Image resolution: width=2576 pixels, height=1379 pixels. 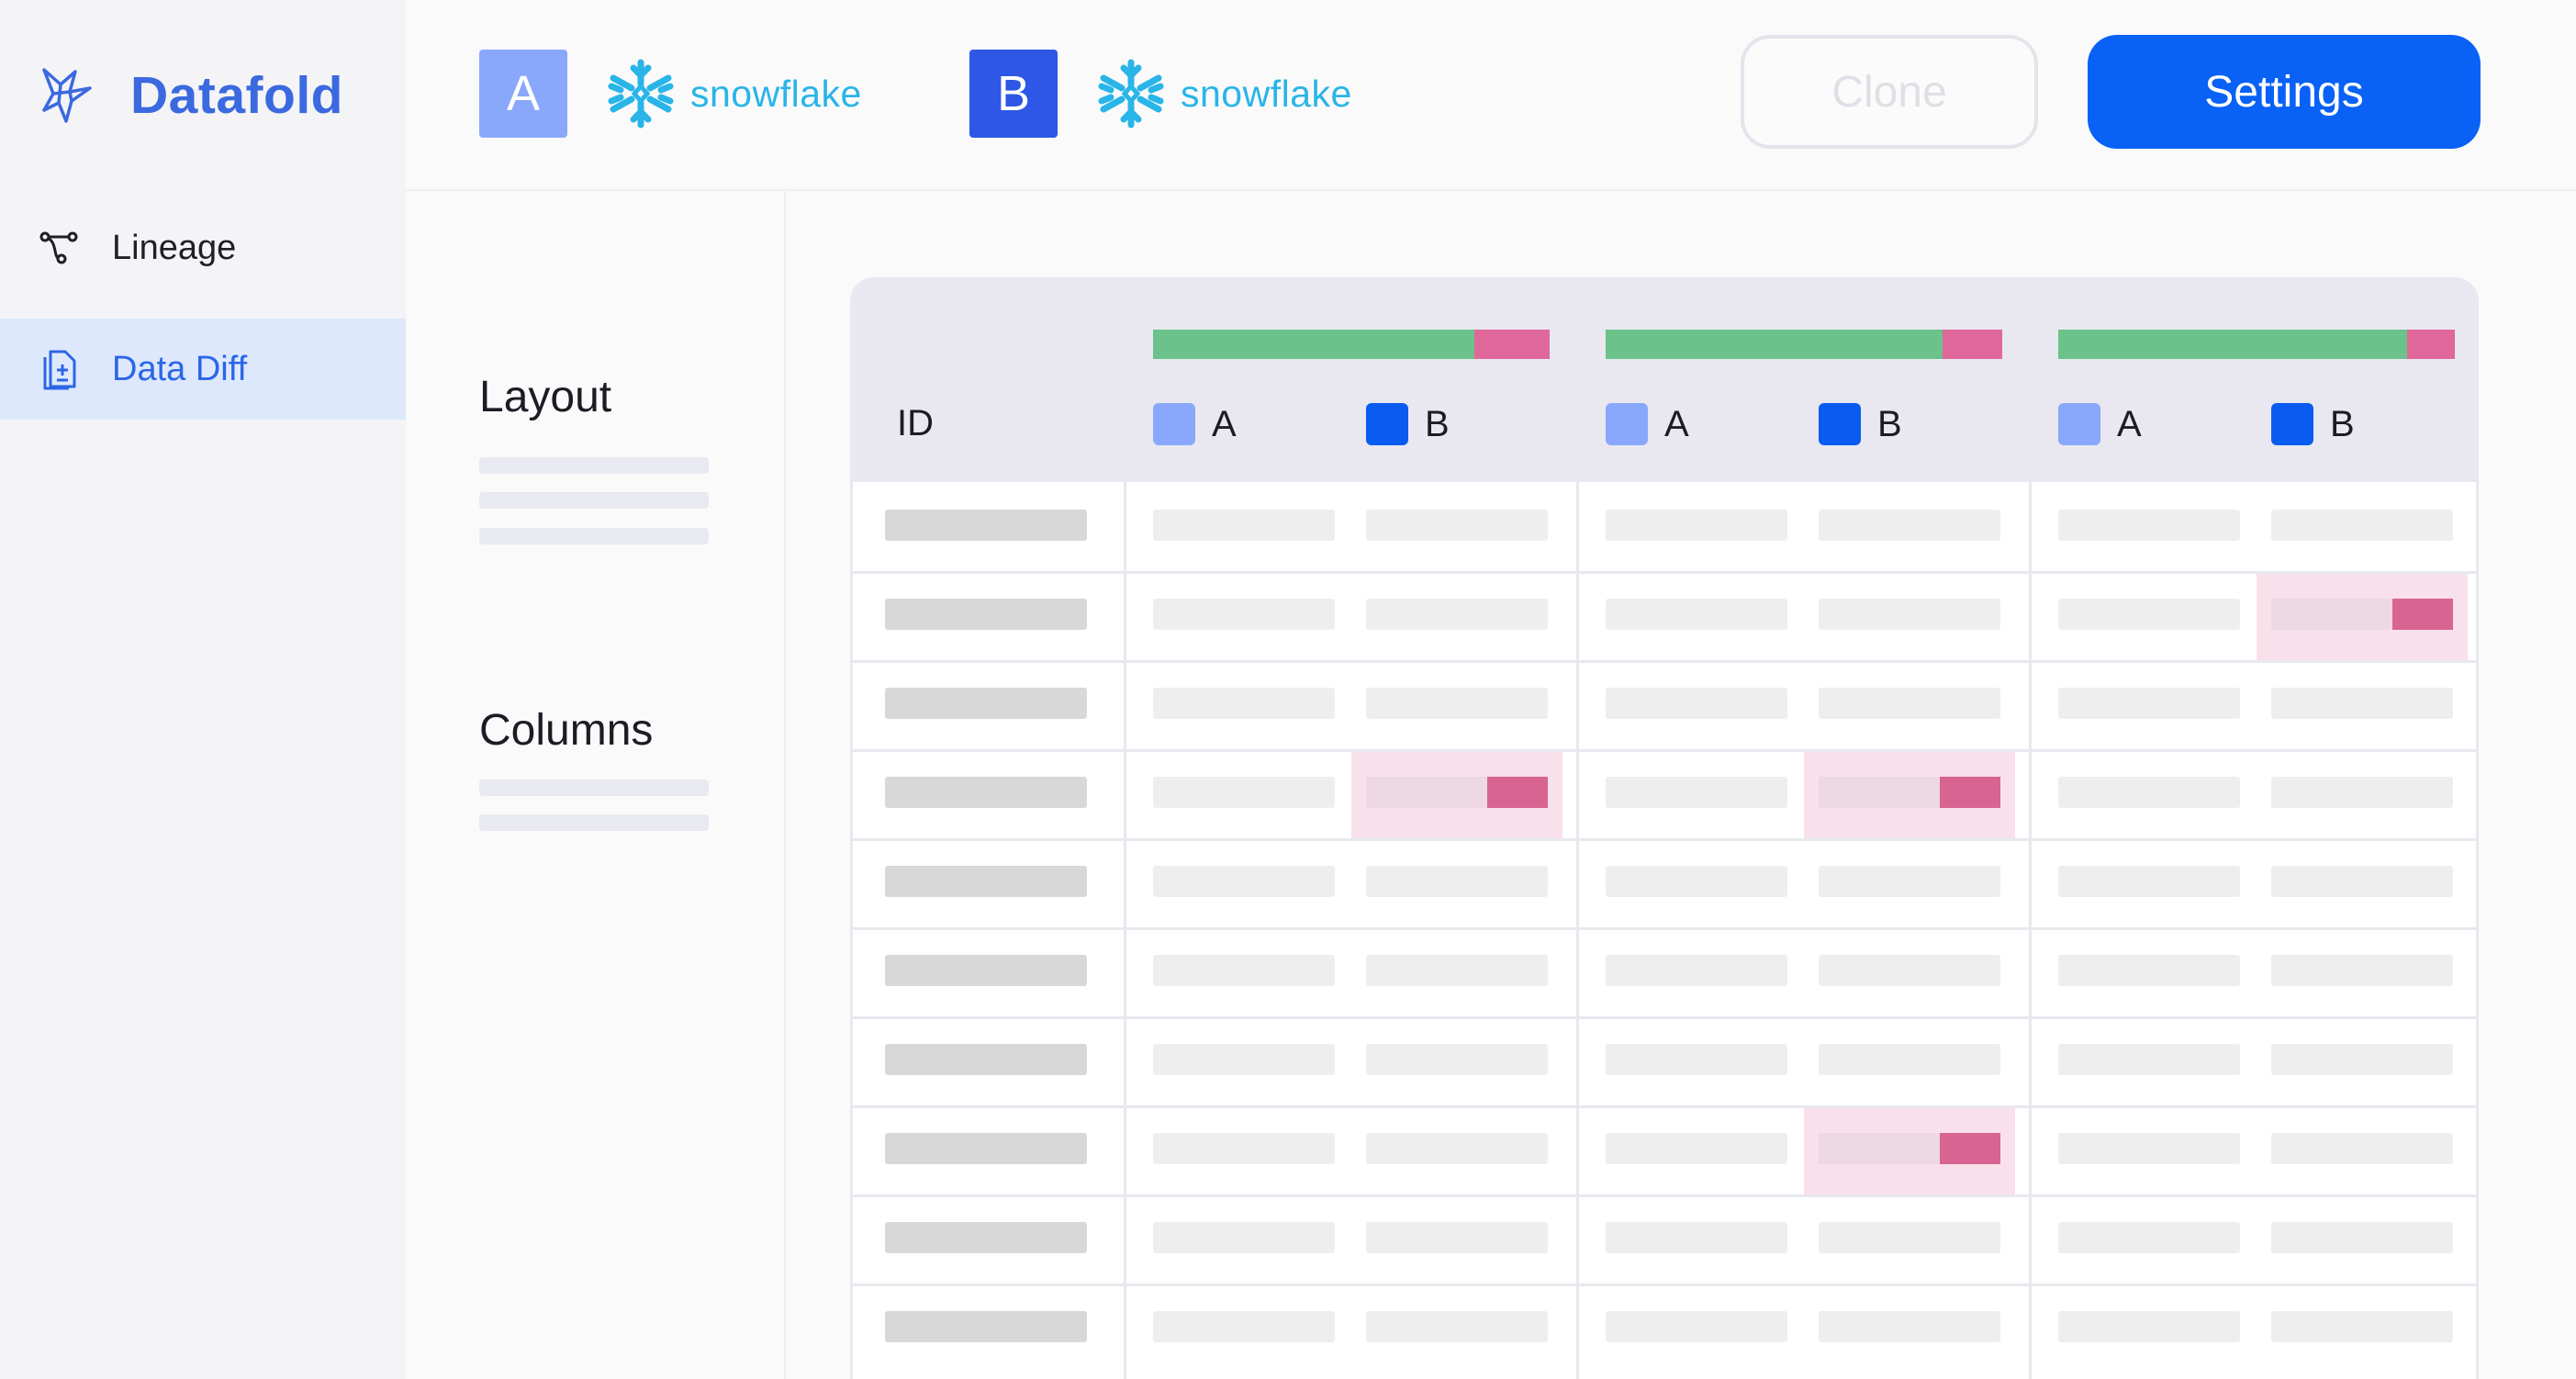 I want to click on snowflake-icon, so click(x=641, y=94).